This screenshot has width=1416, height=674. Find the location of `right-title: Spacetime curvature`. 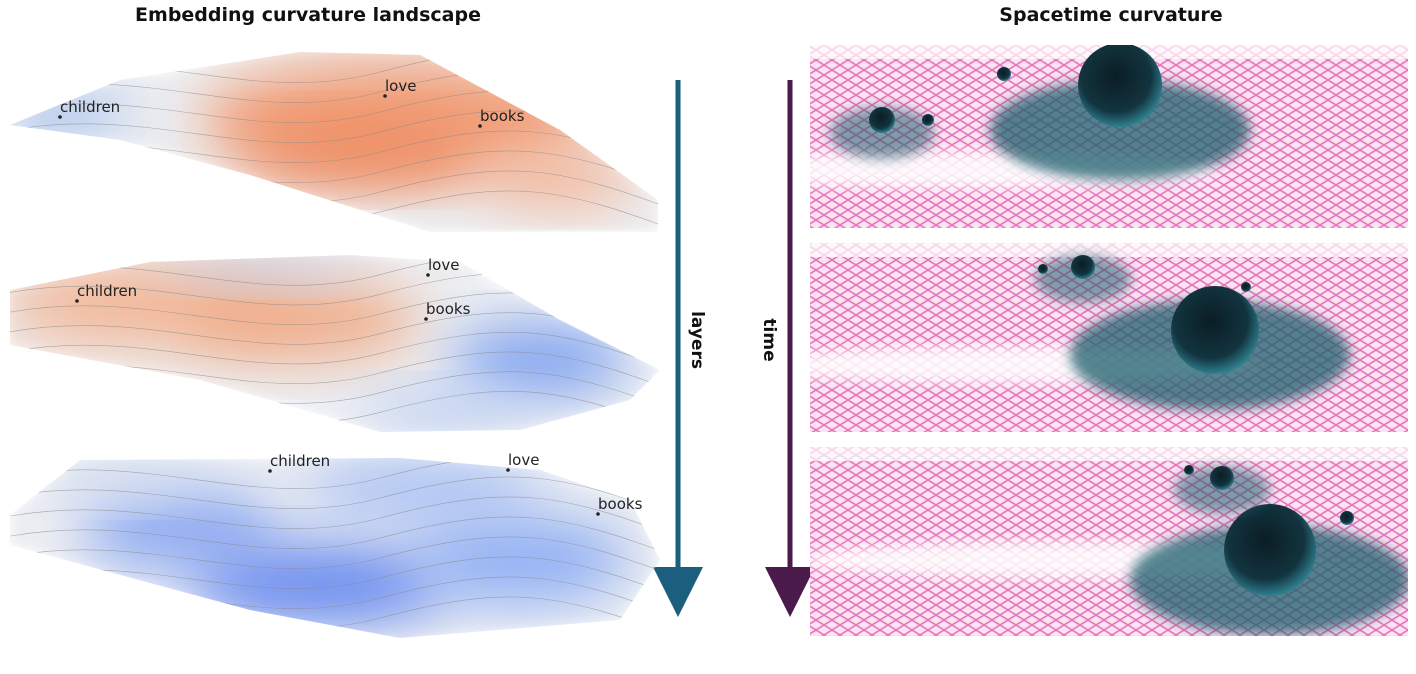

right-title: Spacetime curvature is located at coordinates (1110, 15).